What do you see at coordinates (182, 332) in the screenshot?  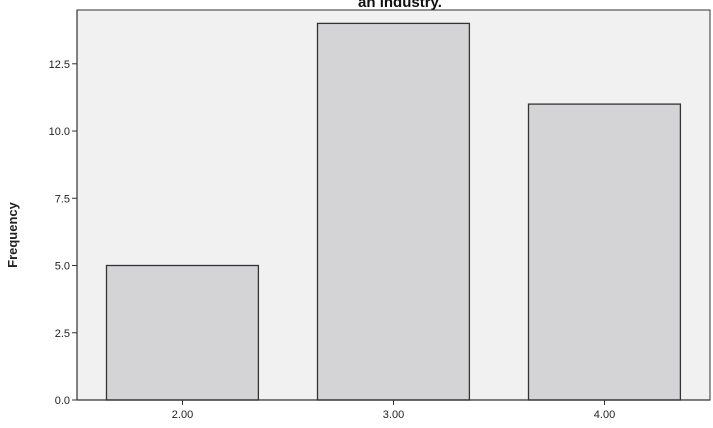 I see `bar-2.00` at bounding box center [182, 332].